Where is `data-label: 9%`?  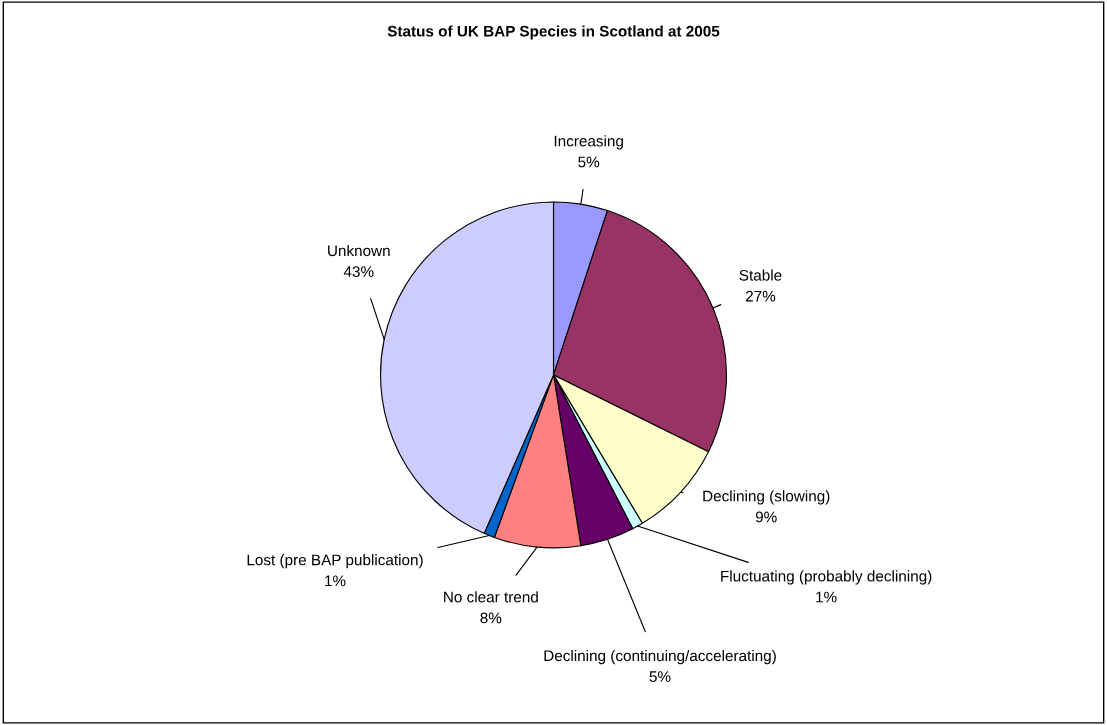
data-label: 9% is located at coordinates (766, 517).